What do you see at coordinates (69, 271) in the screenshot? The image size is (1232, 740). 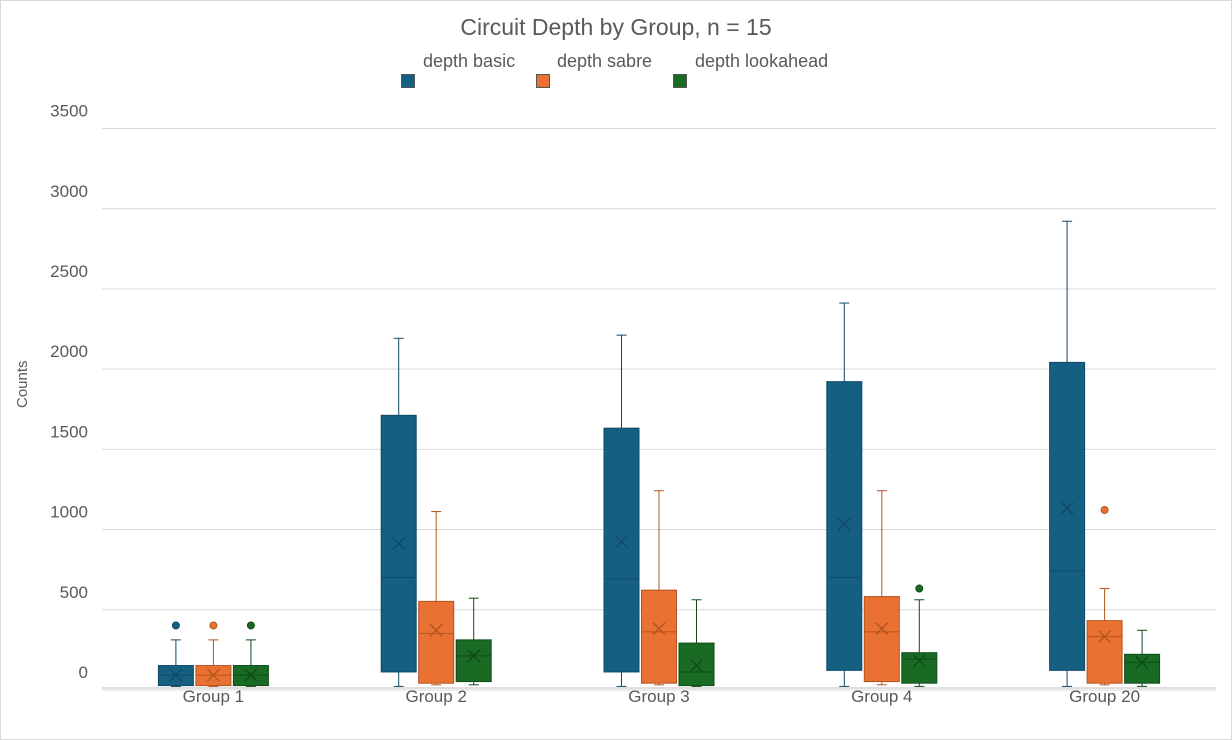 I see `y-tick-label: 2500` at bounding box center [69, 271].